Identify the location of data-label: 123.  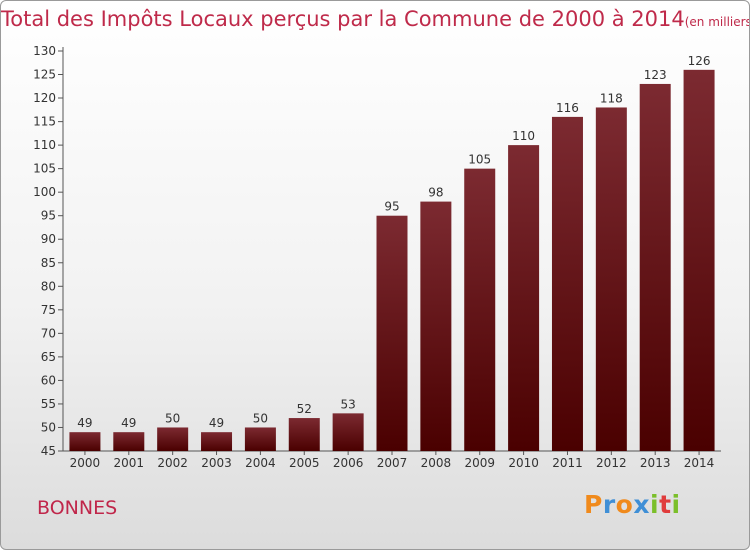
(655, 75).